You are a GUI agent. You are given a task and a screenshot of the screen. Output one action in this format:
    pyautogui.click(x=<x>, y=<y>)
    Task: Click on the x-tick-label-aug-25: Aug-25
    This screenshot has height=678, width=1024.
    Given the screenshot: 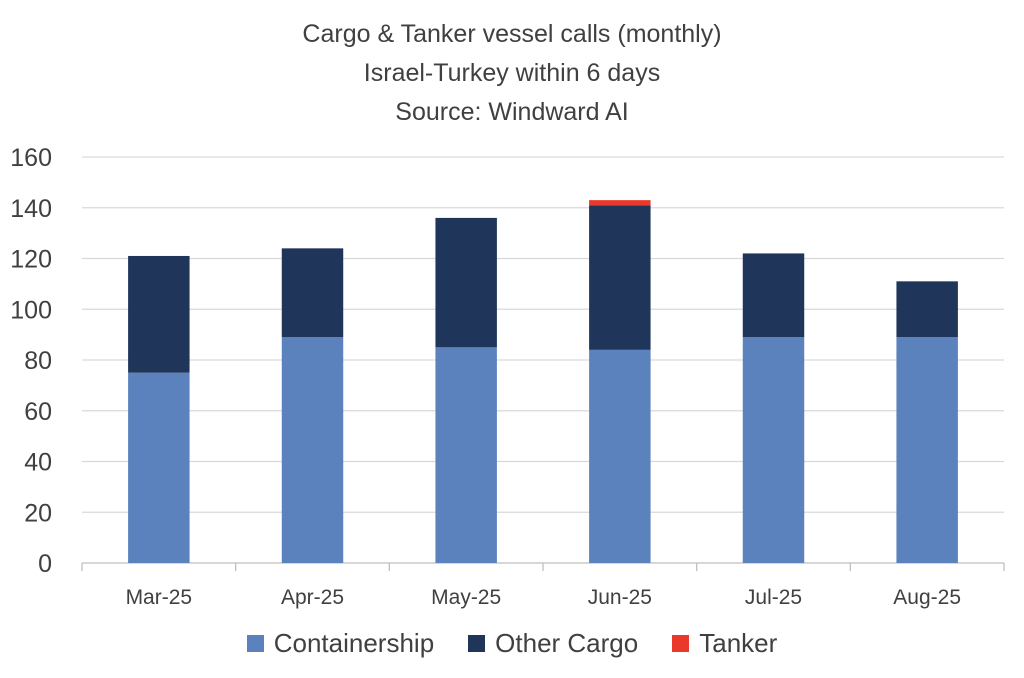 What is the action you would take?
    pyautogui.click(x=927, y=597)
    